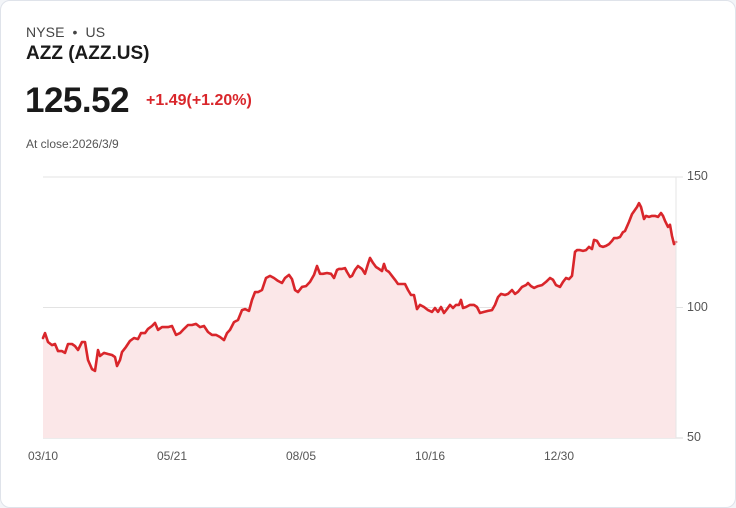 Image resolution: width=736 pixels, height=508 pixels. What do you see at coordinates (95, 32) in the screenshot?
I see `region: US` at bounding box center [95, 32].